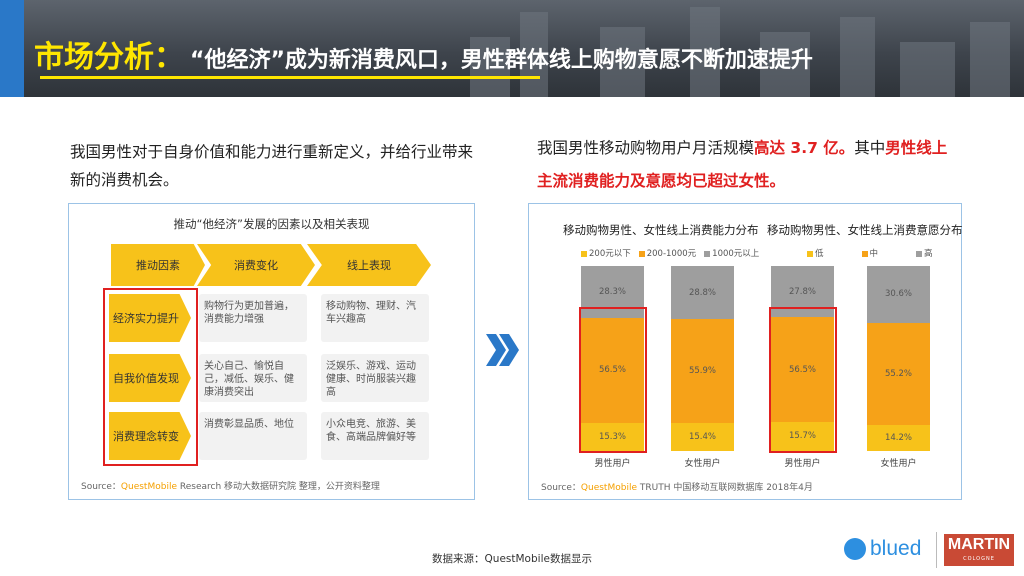 The height and width of the screenshot is (576, 1024). What do you see at coordinates (815, 253) in the screenshot?
I see `chart2-legend-item-1: 低` at bounding box center [815, 253].